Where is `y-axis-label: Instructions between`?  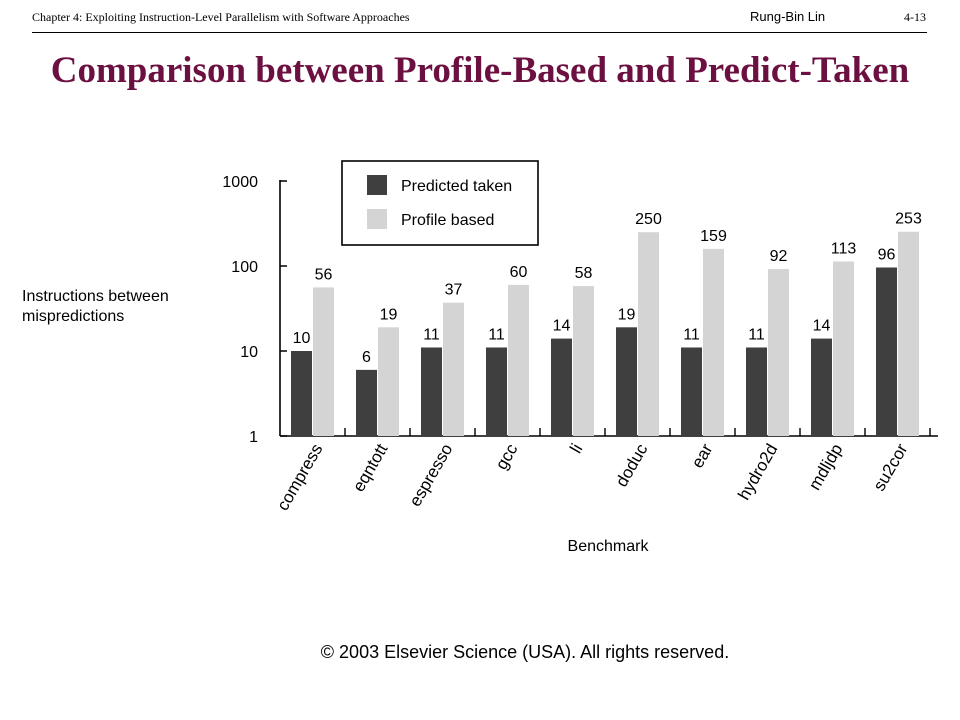
y-axis-label: Instructions between is located at coordinates (95, 296).